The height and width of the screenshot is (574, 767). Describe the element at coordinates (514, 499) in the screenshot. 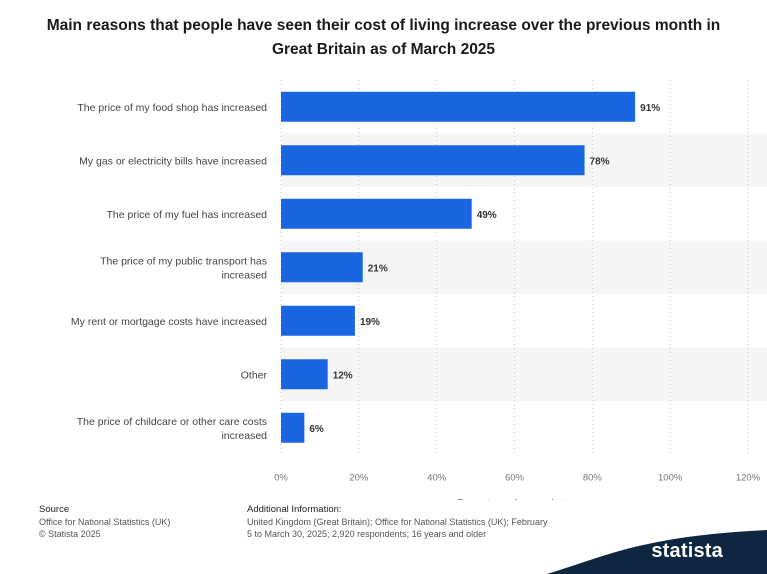

I see `x-axis-label: Percentage of respondents` at that location.